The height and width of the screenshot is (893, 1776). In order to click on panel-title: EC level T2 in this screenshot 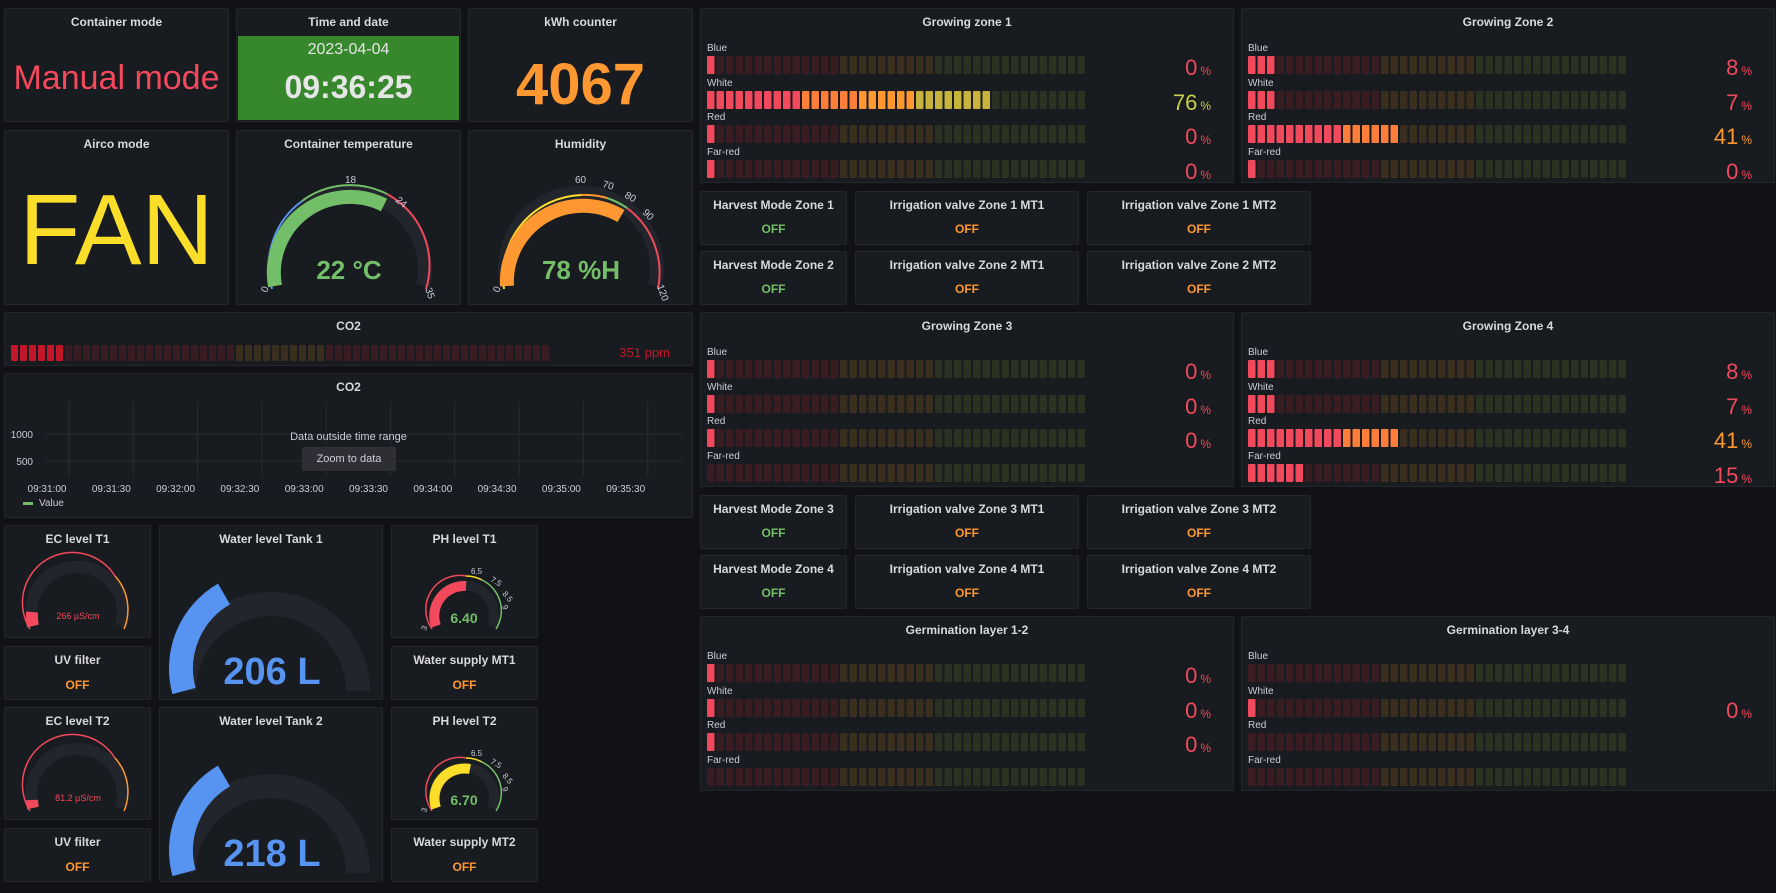, I will do `click(77, 721)`.